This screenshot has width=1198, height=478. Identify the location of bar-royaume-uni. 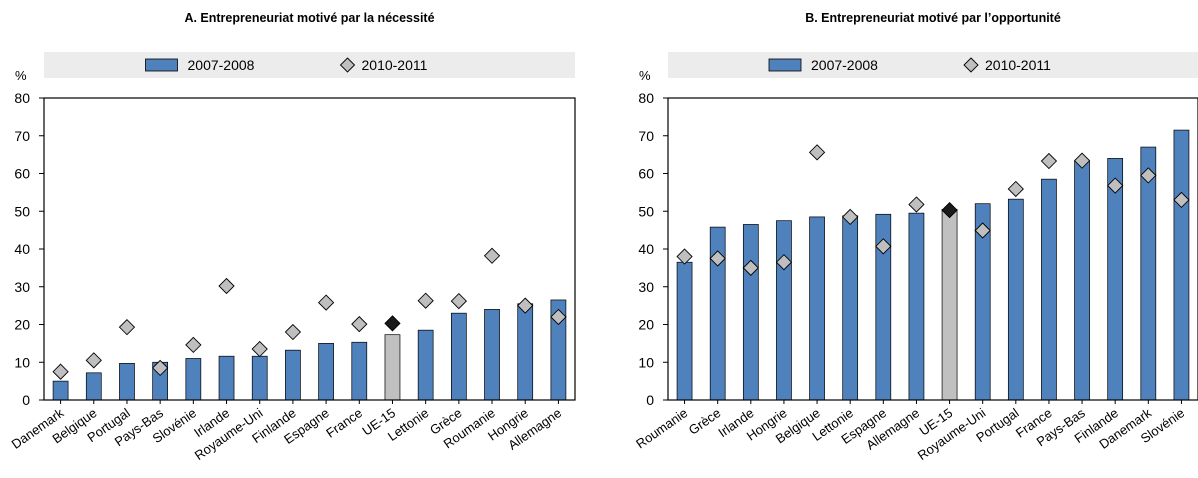
(259, 378).